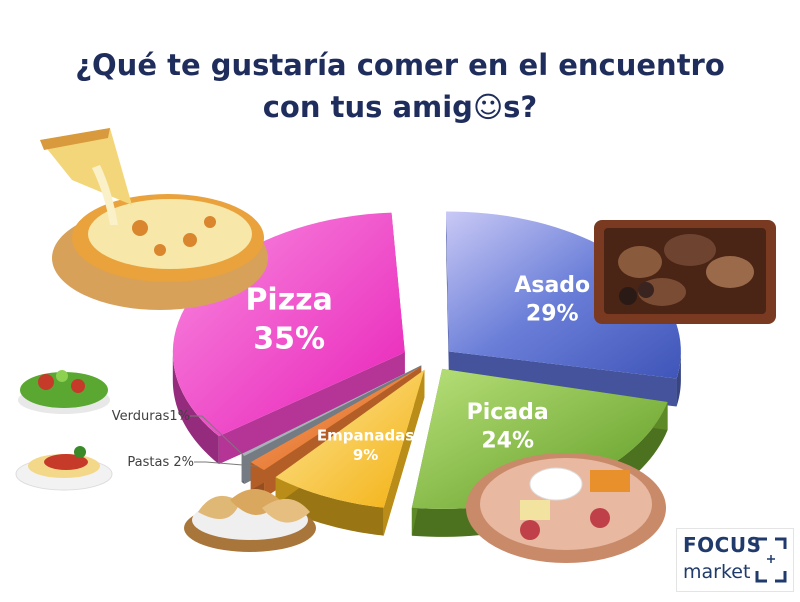 The height and width of the screenshot is (602, 800). What do you see at coordinates (507, 441) in the screenshot?
I see `slice-value-picada: 24%` at bounding box center [507, 441].